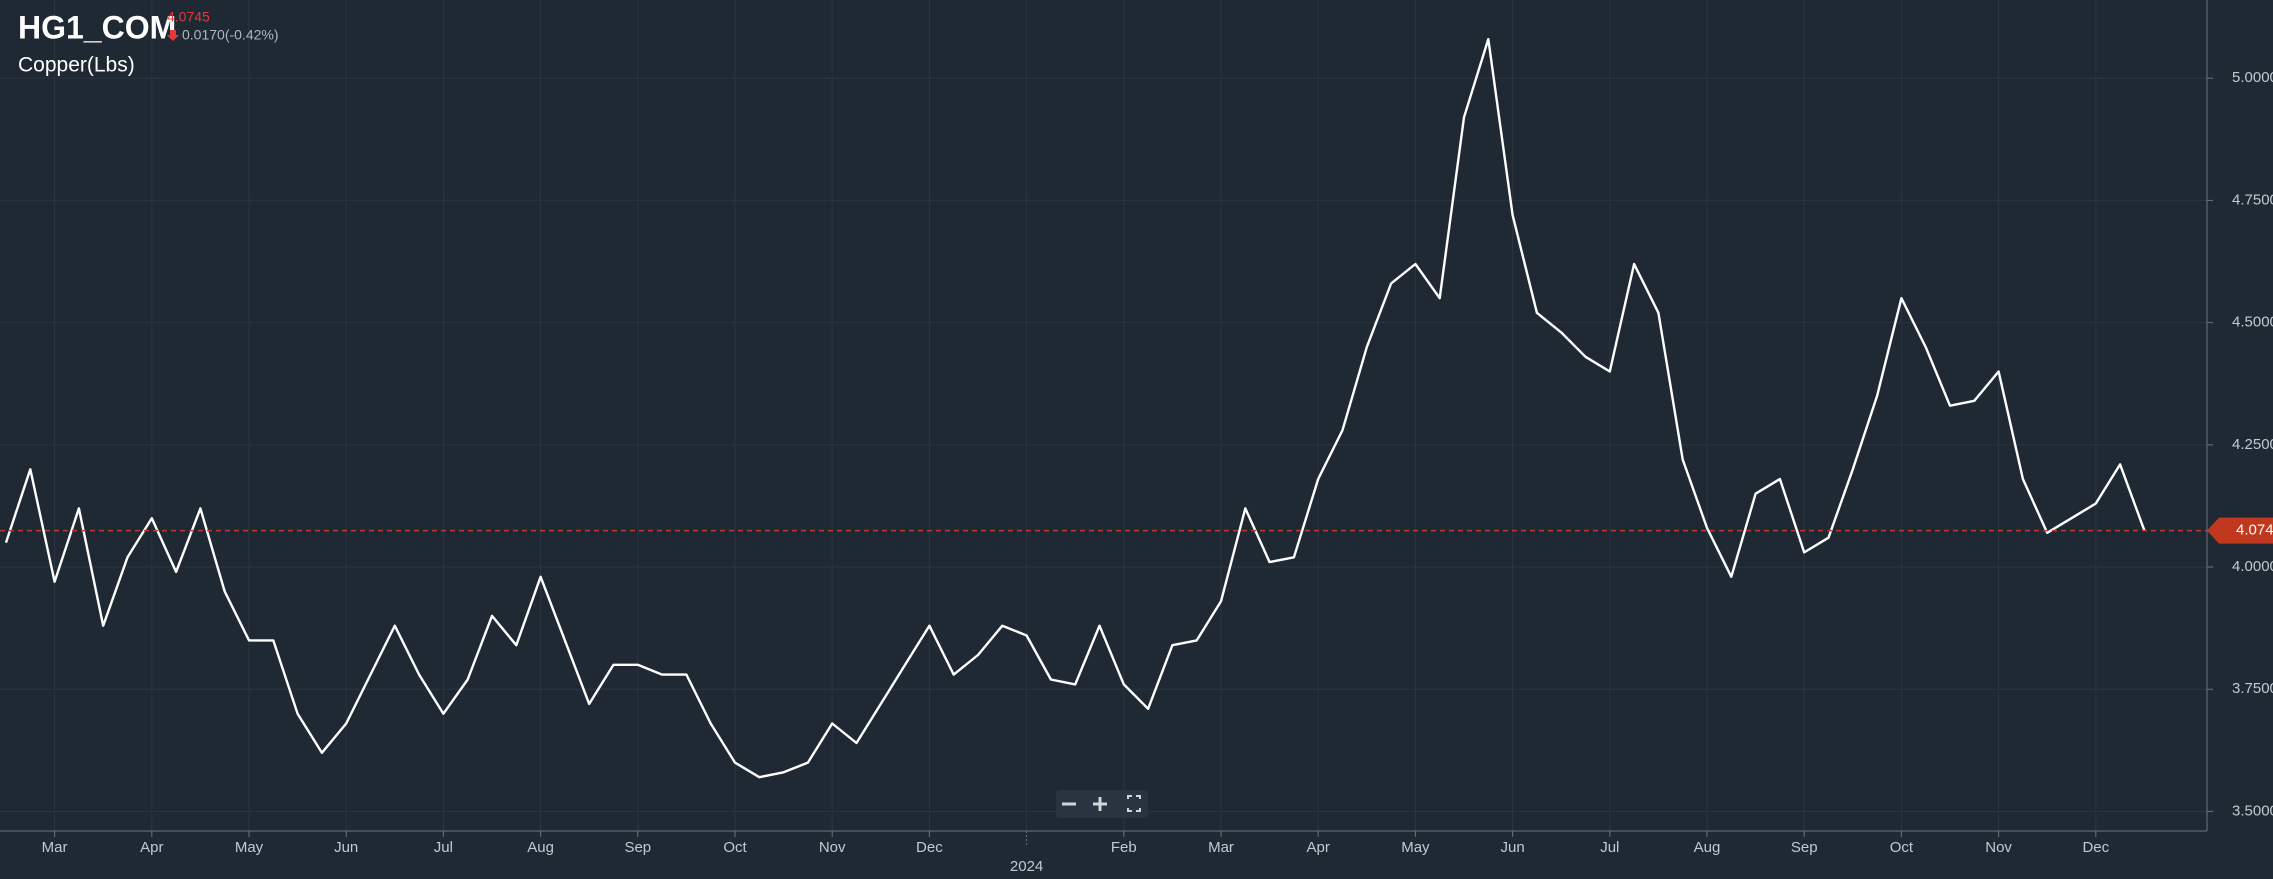  I want to click on last-price-tag, so click(2240, 530).